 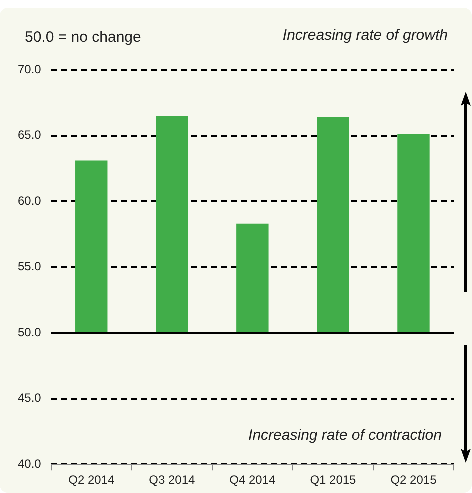 I want to click on annotation: Increasing rate of contraction, so click(x=345, y=435).